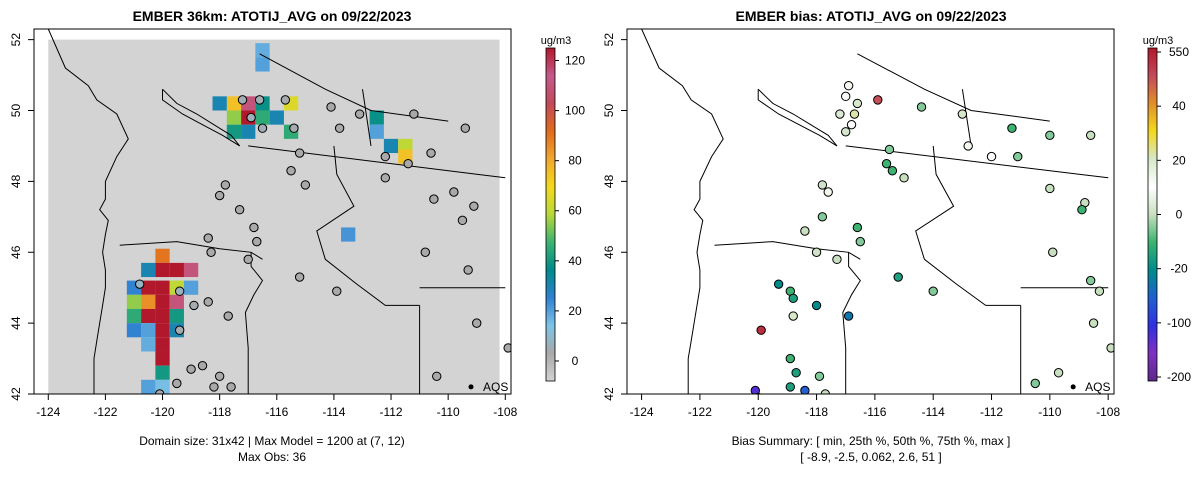 The height and width of the screenshot is (479, 1200). What do you see at coordinates (550, 214) in the screenshot?
I see `colorbar-gradient` at bounding box center [550, 214].